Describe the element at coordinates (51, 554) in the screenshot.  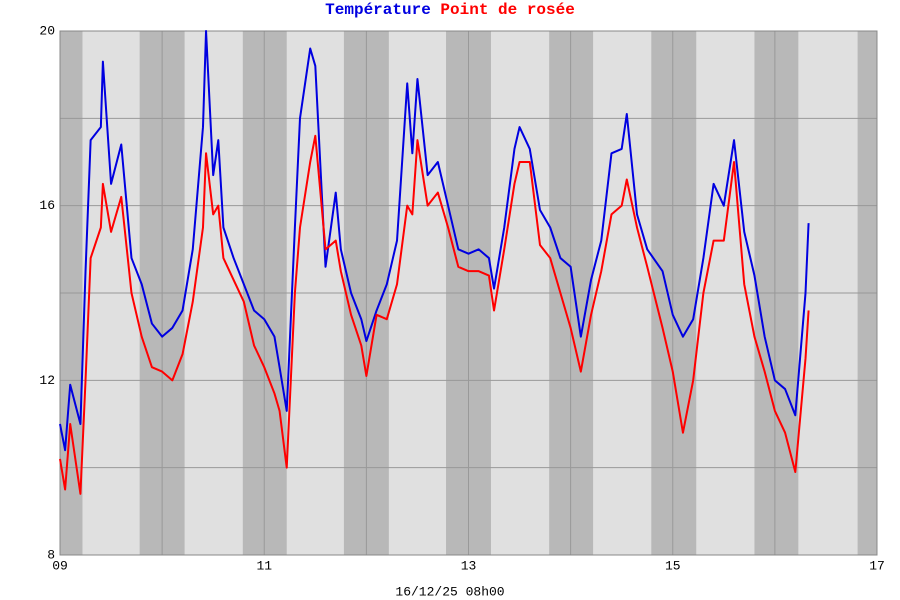
I see `y-tick-label: 8` at that location.